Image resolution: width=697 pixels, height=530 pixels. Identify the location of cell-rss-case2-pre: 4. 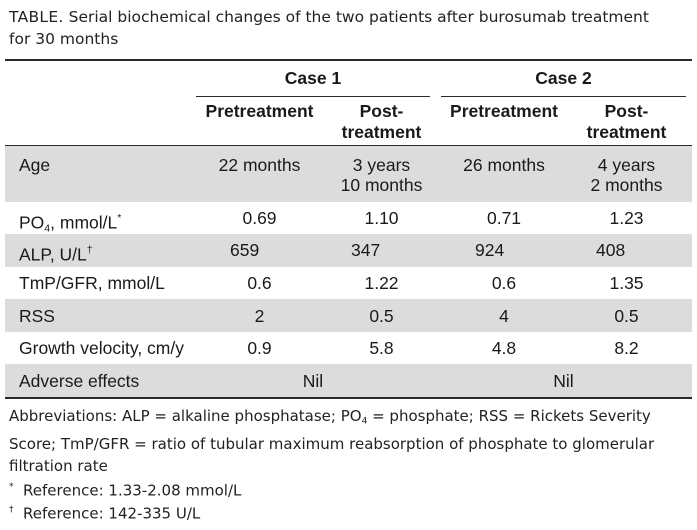
(504, 316).